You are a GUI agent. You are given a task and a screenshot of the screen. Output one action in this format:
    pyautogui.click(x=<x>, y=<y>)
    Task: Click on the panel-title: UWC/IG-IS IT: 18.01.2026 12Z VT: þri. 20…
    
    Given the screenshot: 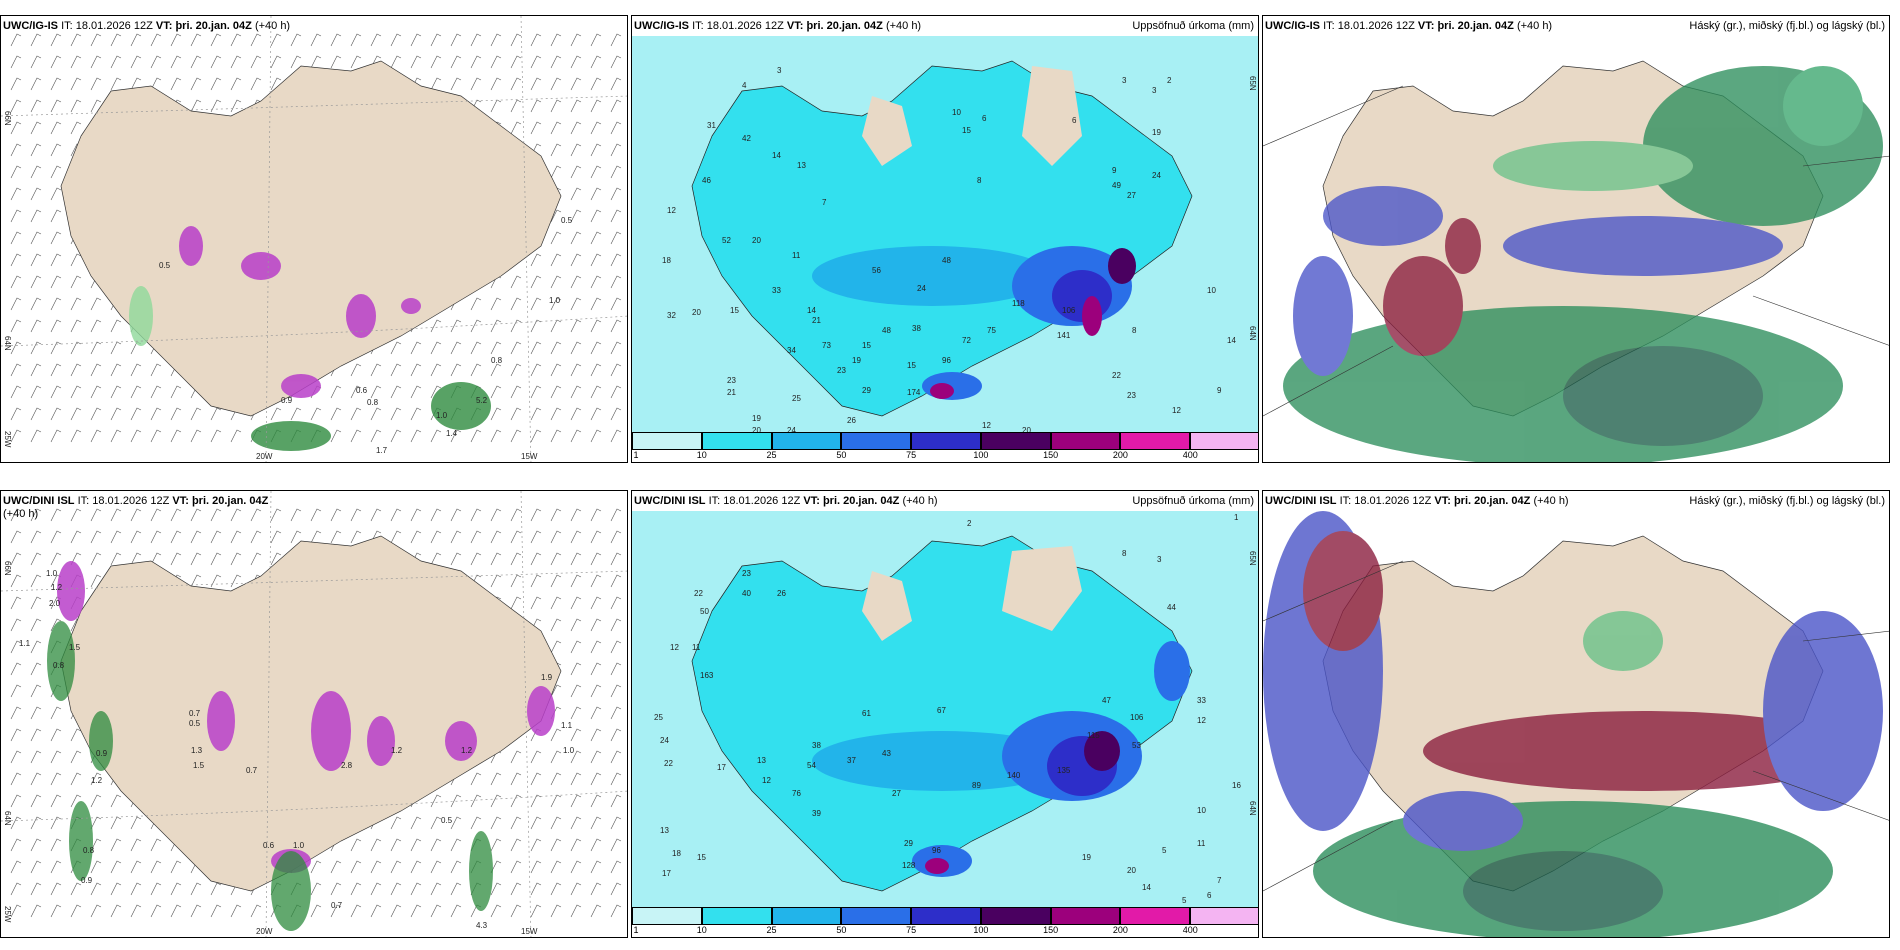 What is the action you would take?
    pyautogui.click(x=1409, y=26)
    